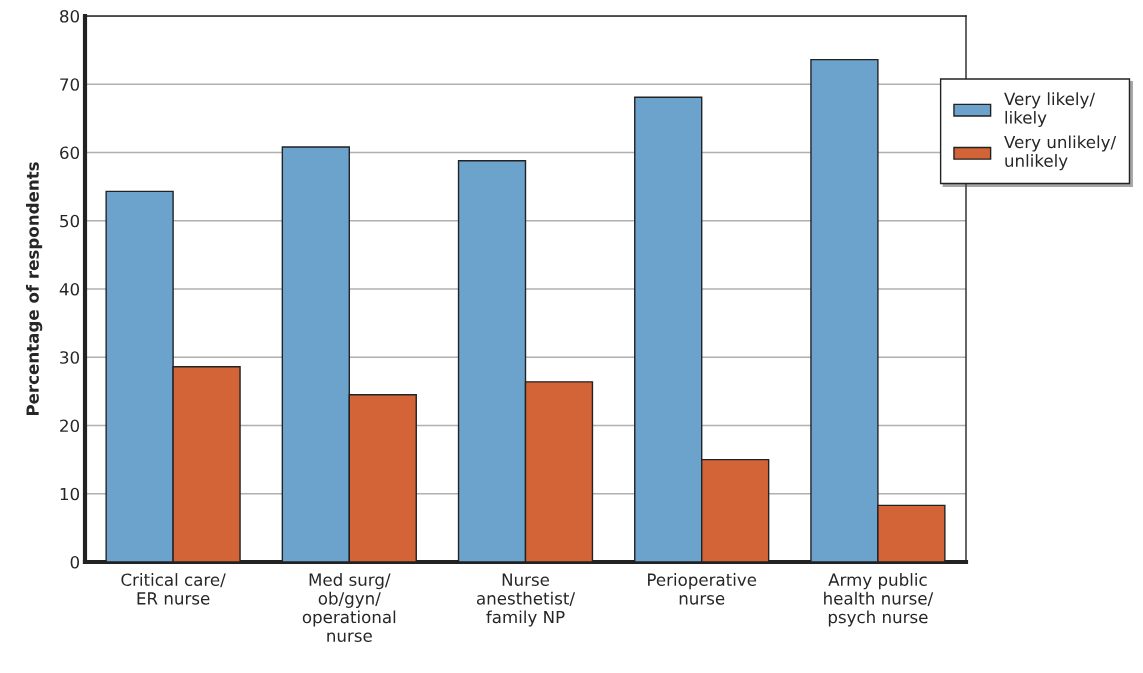 This screenshot has width=1143, height=673. Describe the element at coordinates (173, 589) in the screenshot. I see `x-tick-label: Critical care/ ER nurse` at that location.